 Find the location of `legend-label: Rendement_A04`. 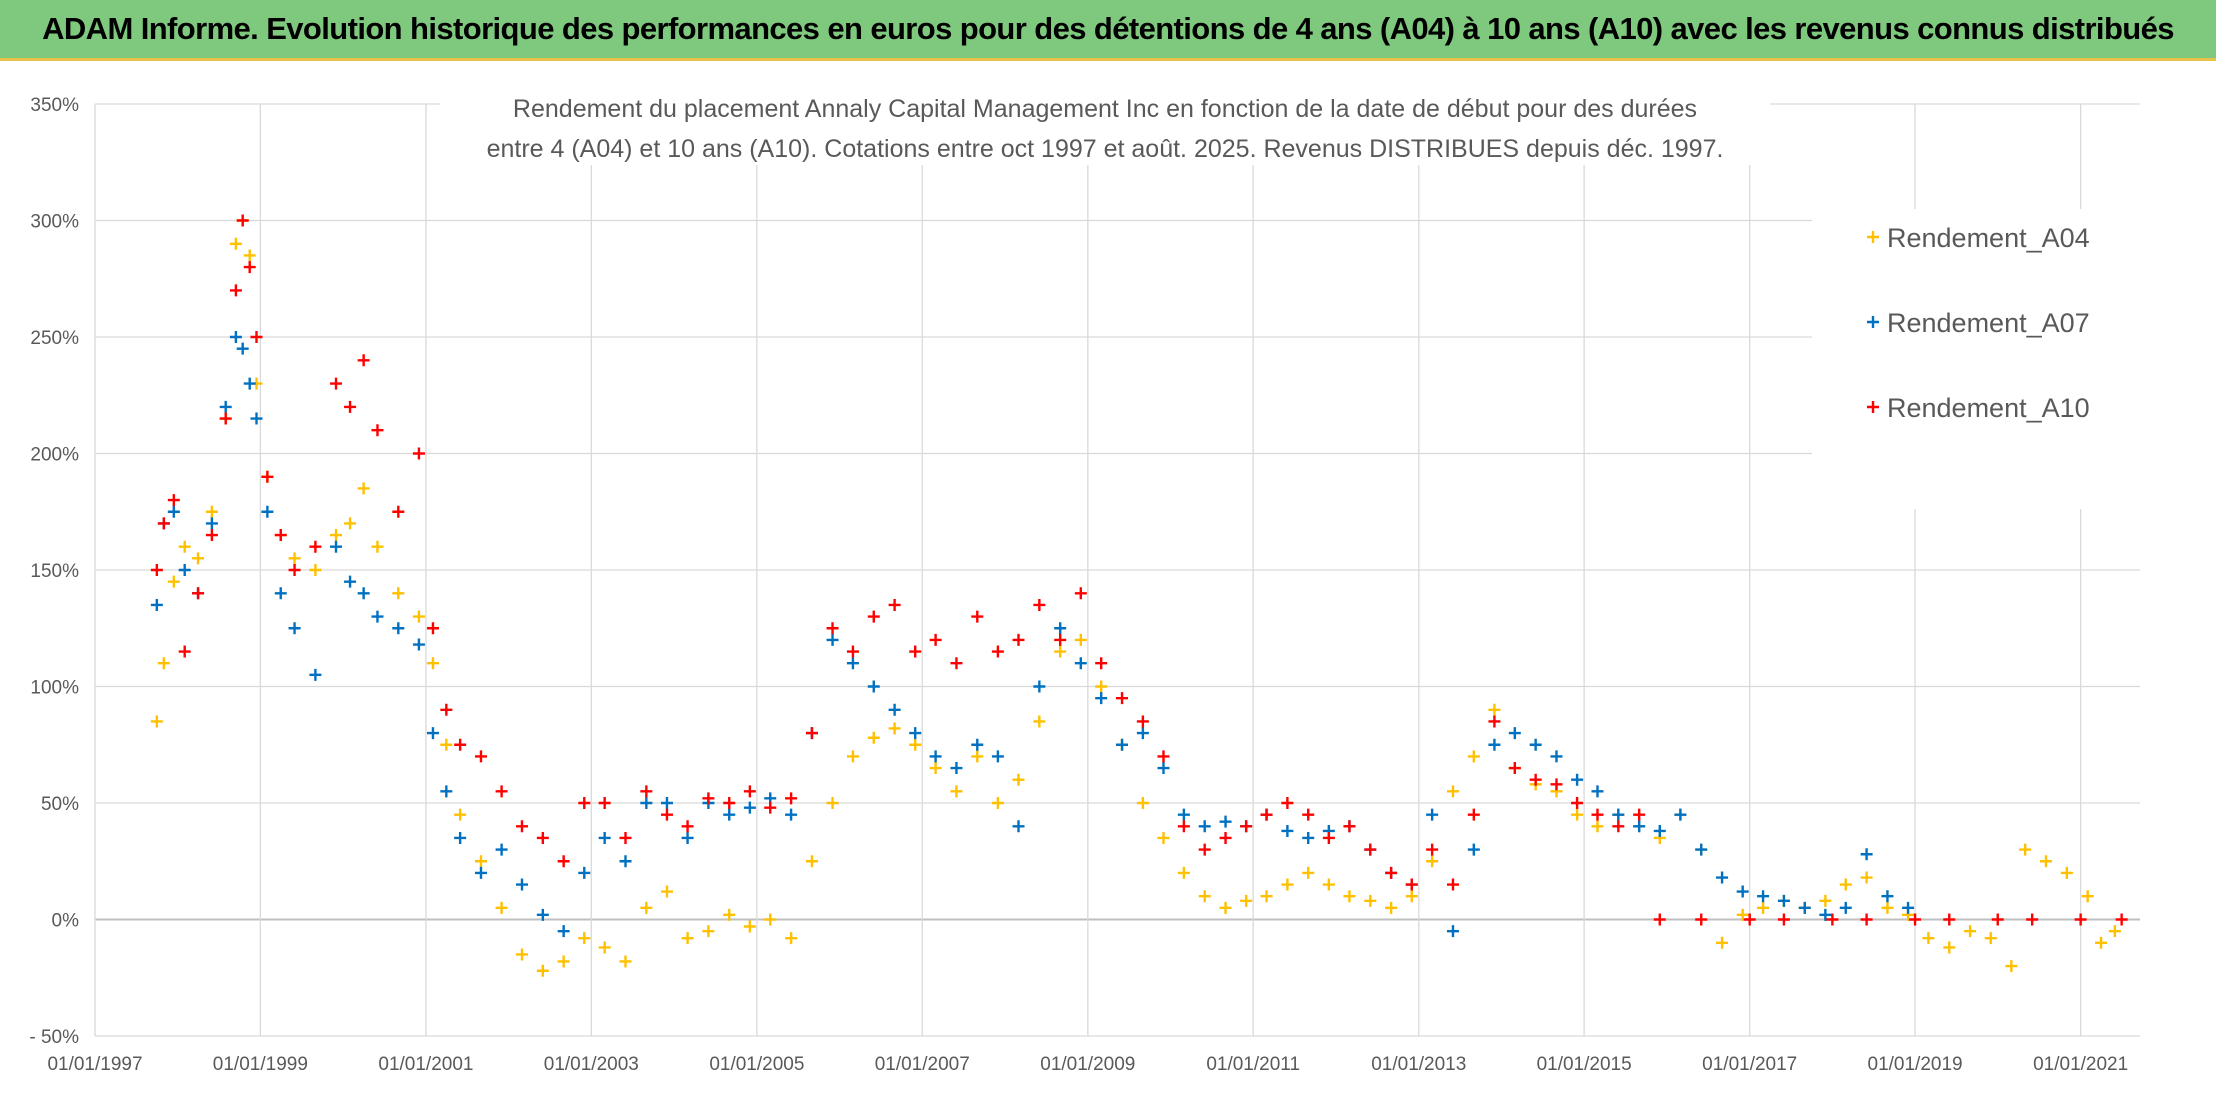

legend-label: Rendement_A04 is located at coordinates (1988, 238).